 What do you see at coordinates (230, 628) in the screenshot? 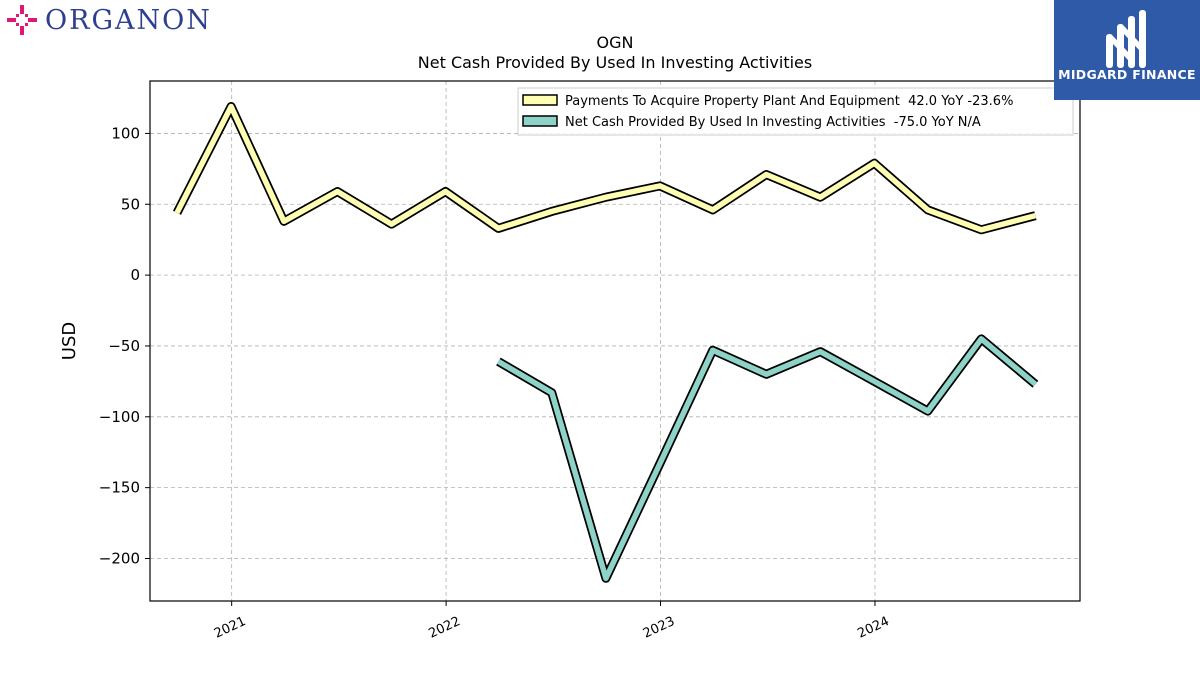
I see `x-tick-label: 2021` at bounding box center [230, 628].